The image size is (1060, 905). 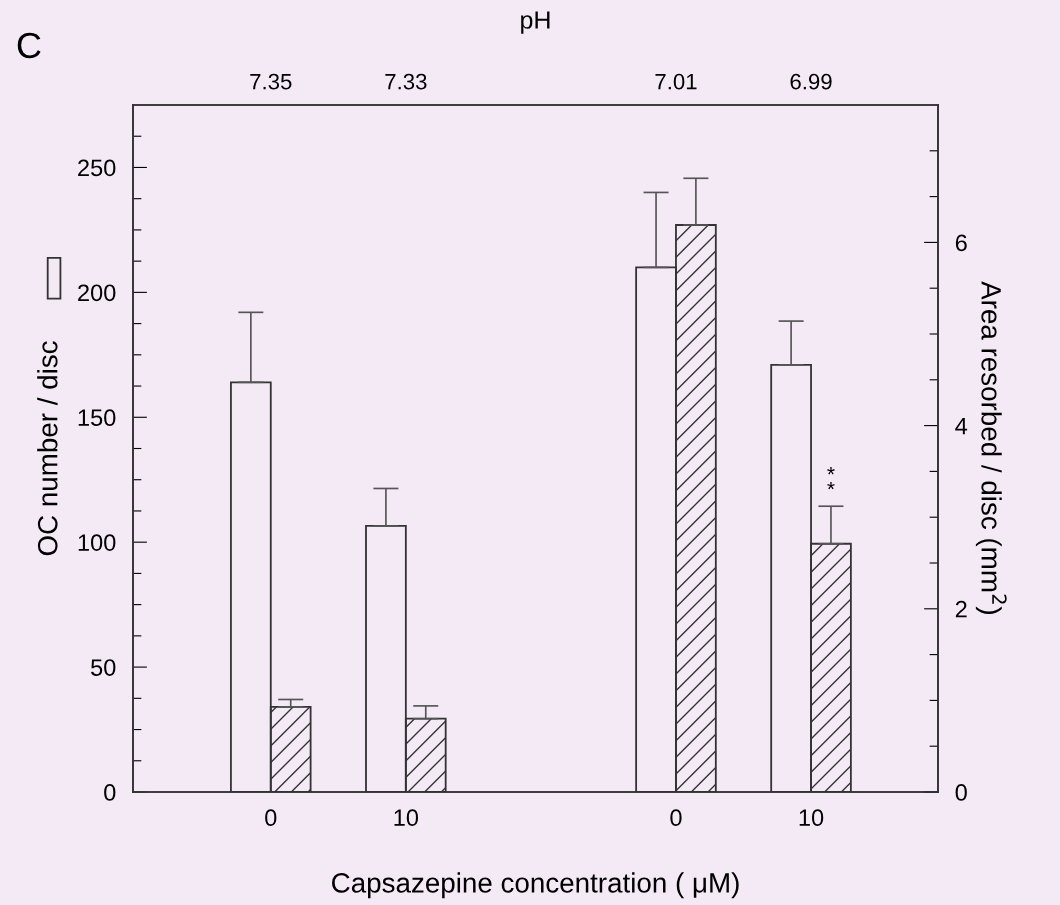 I want to click on x-axis-title: Capsazepine concentration ( μM), so click(x=535, y=885).